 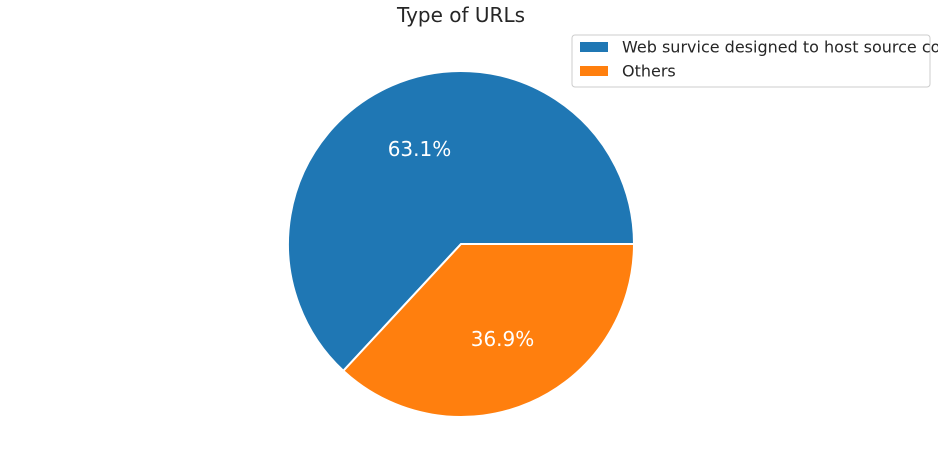 What do you see at coordinates (503, 339) in the screenshot?
I see `slice-value-label-2: 36.9%` at bounding box center [503, 339].